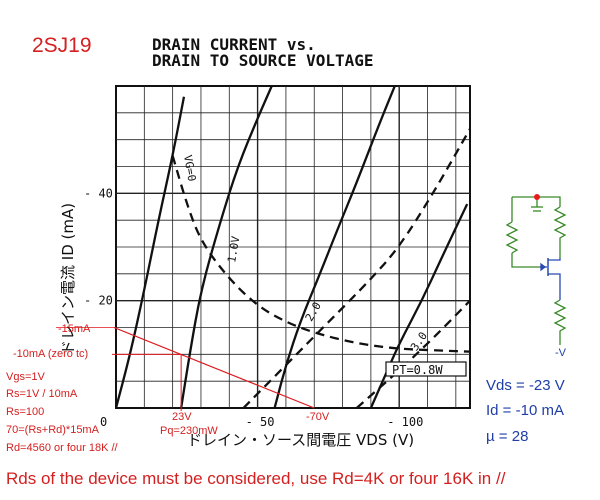  Describe the element at coordinates (214, 367) in the screenshot. I see `load-line` at that location.